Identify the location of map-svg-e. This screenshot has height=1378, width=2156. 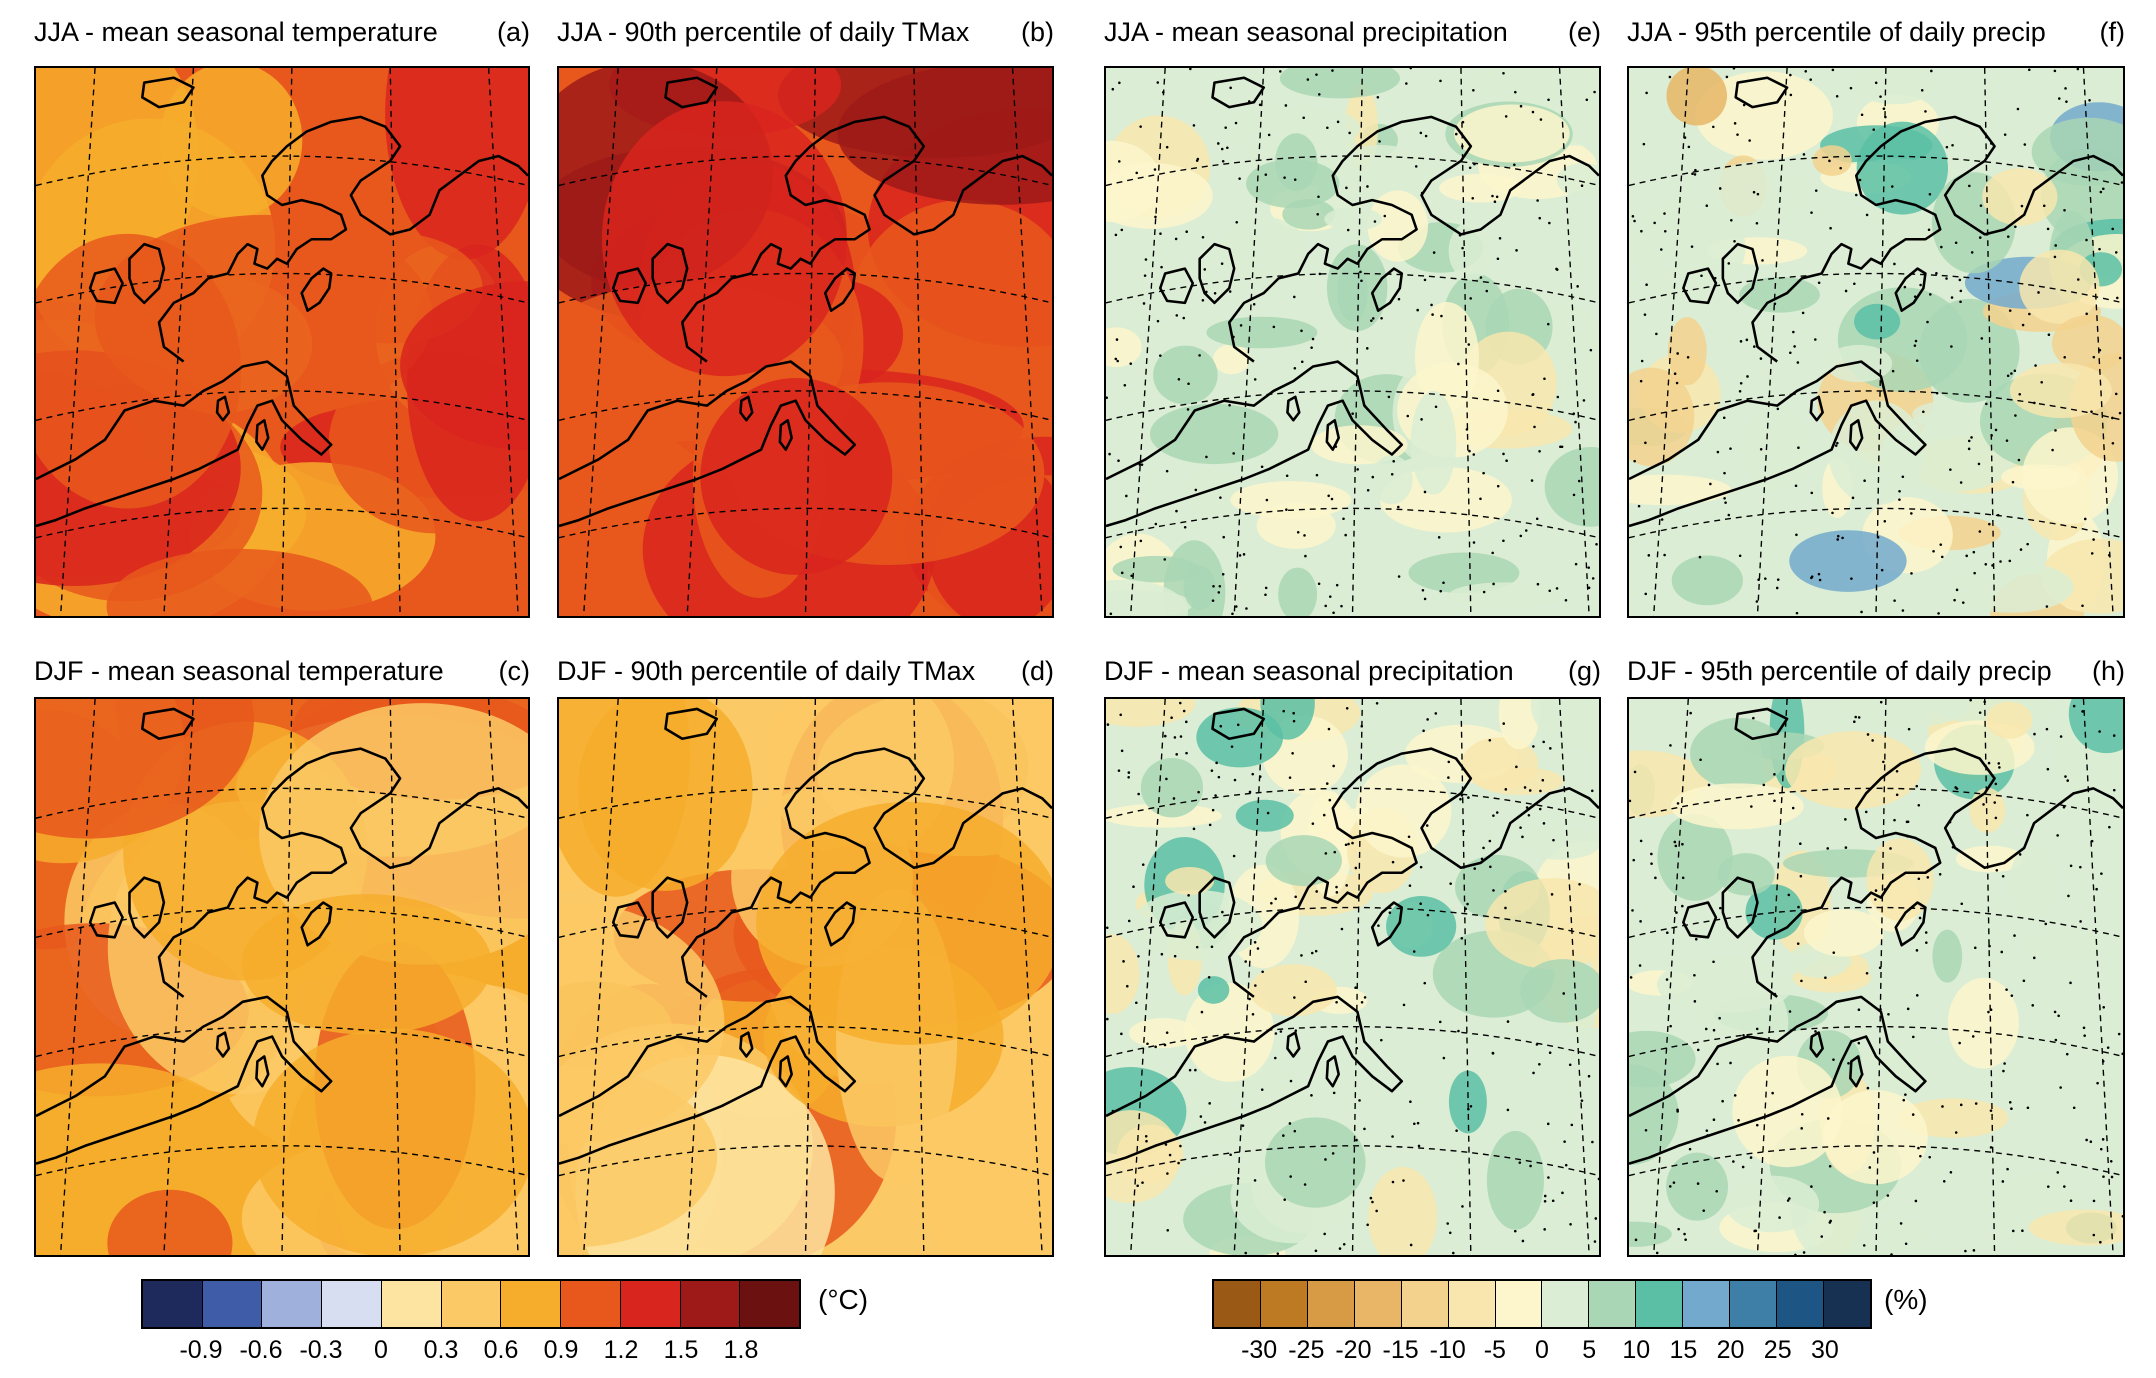
(1352, 342).